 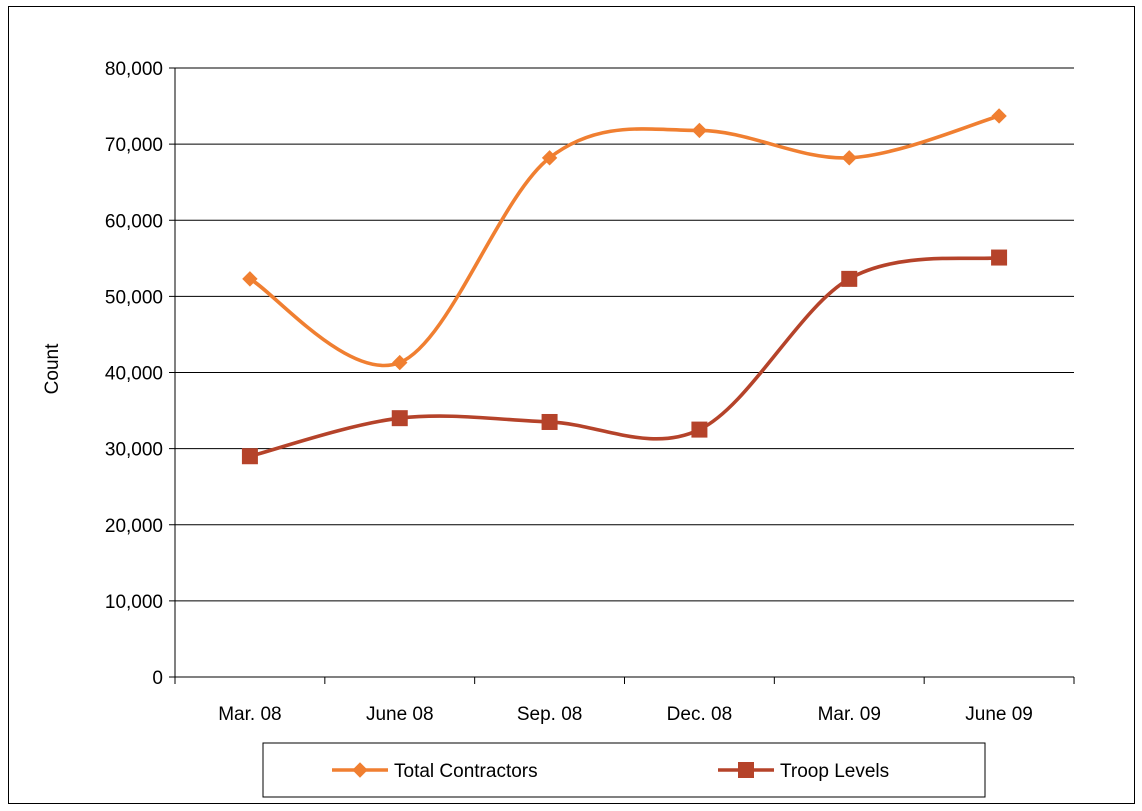 I want to click on y-tick-label: 30,000, so click(x=134, y=450).